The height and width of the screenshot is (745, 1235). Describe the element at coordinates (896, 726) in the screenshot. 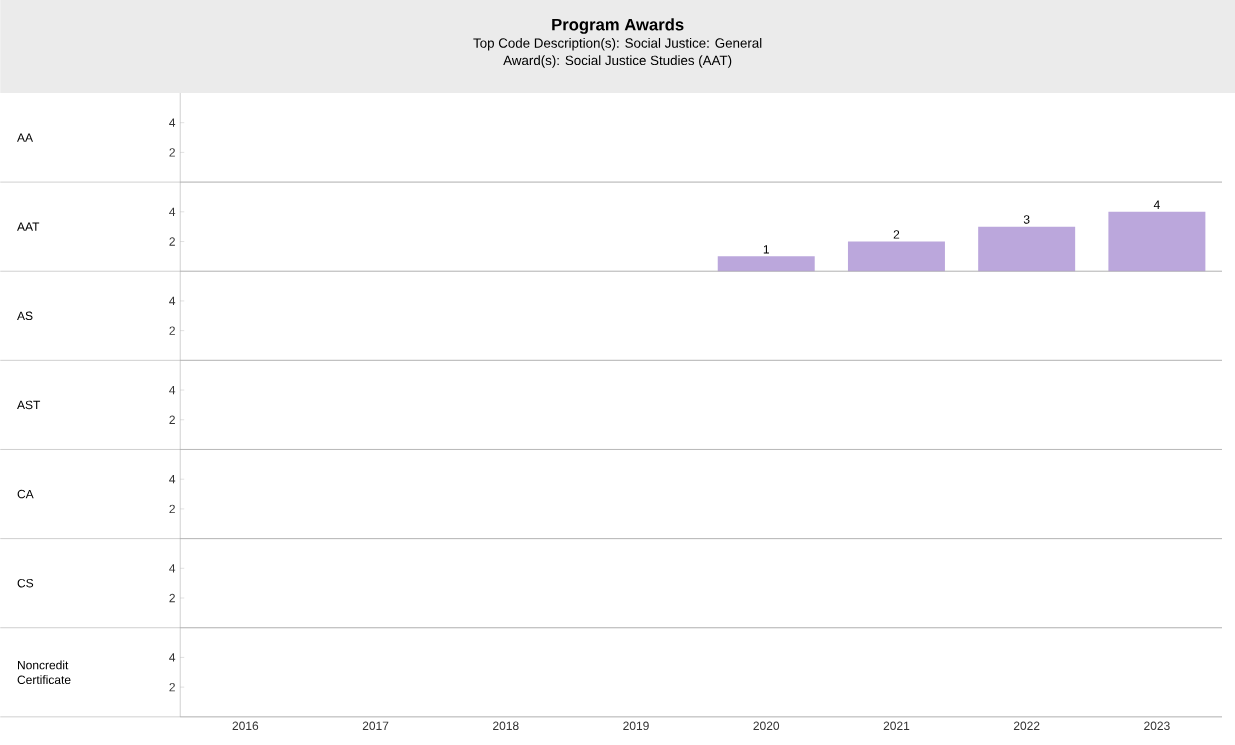

I see `x-tick-label: 2021` at that location.